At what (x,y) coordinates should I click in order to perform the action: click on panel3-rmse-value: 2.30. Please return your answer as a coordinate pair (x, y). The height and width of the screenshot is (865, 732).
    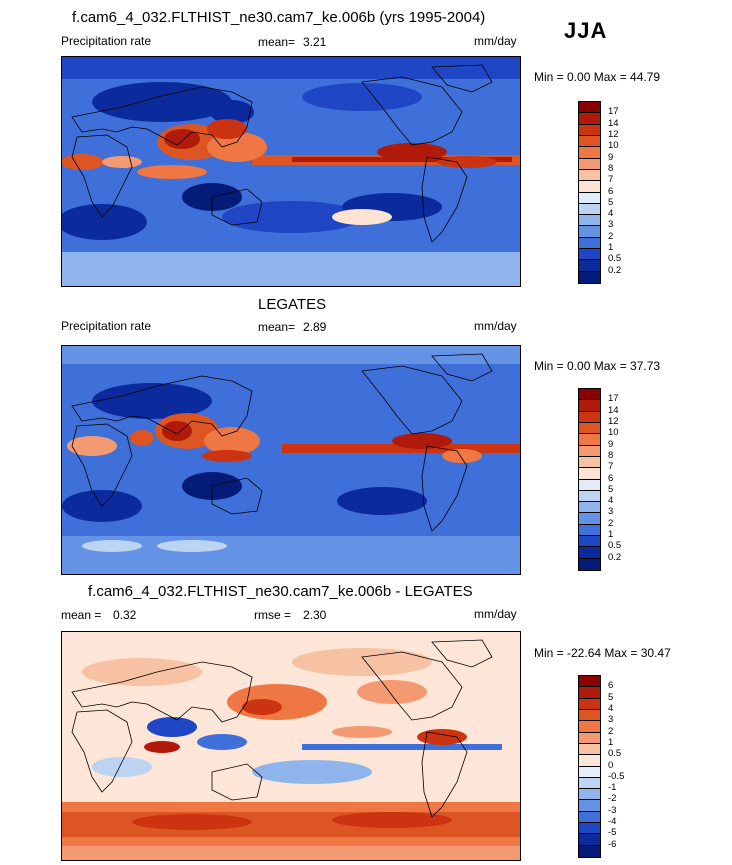
    Looking at the image, I should click on (315, 615).